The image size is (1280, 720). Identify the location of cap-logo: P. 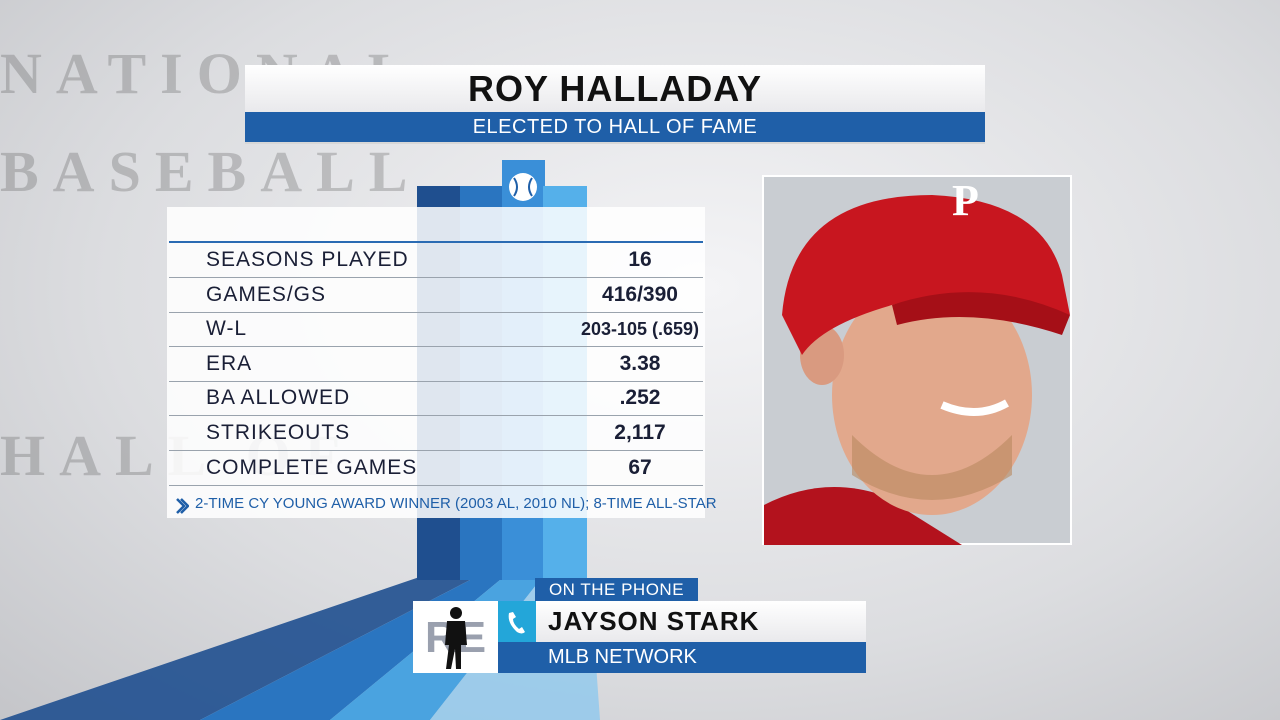
(965, 200).